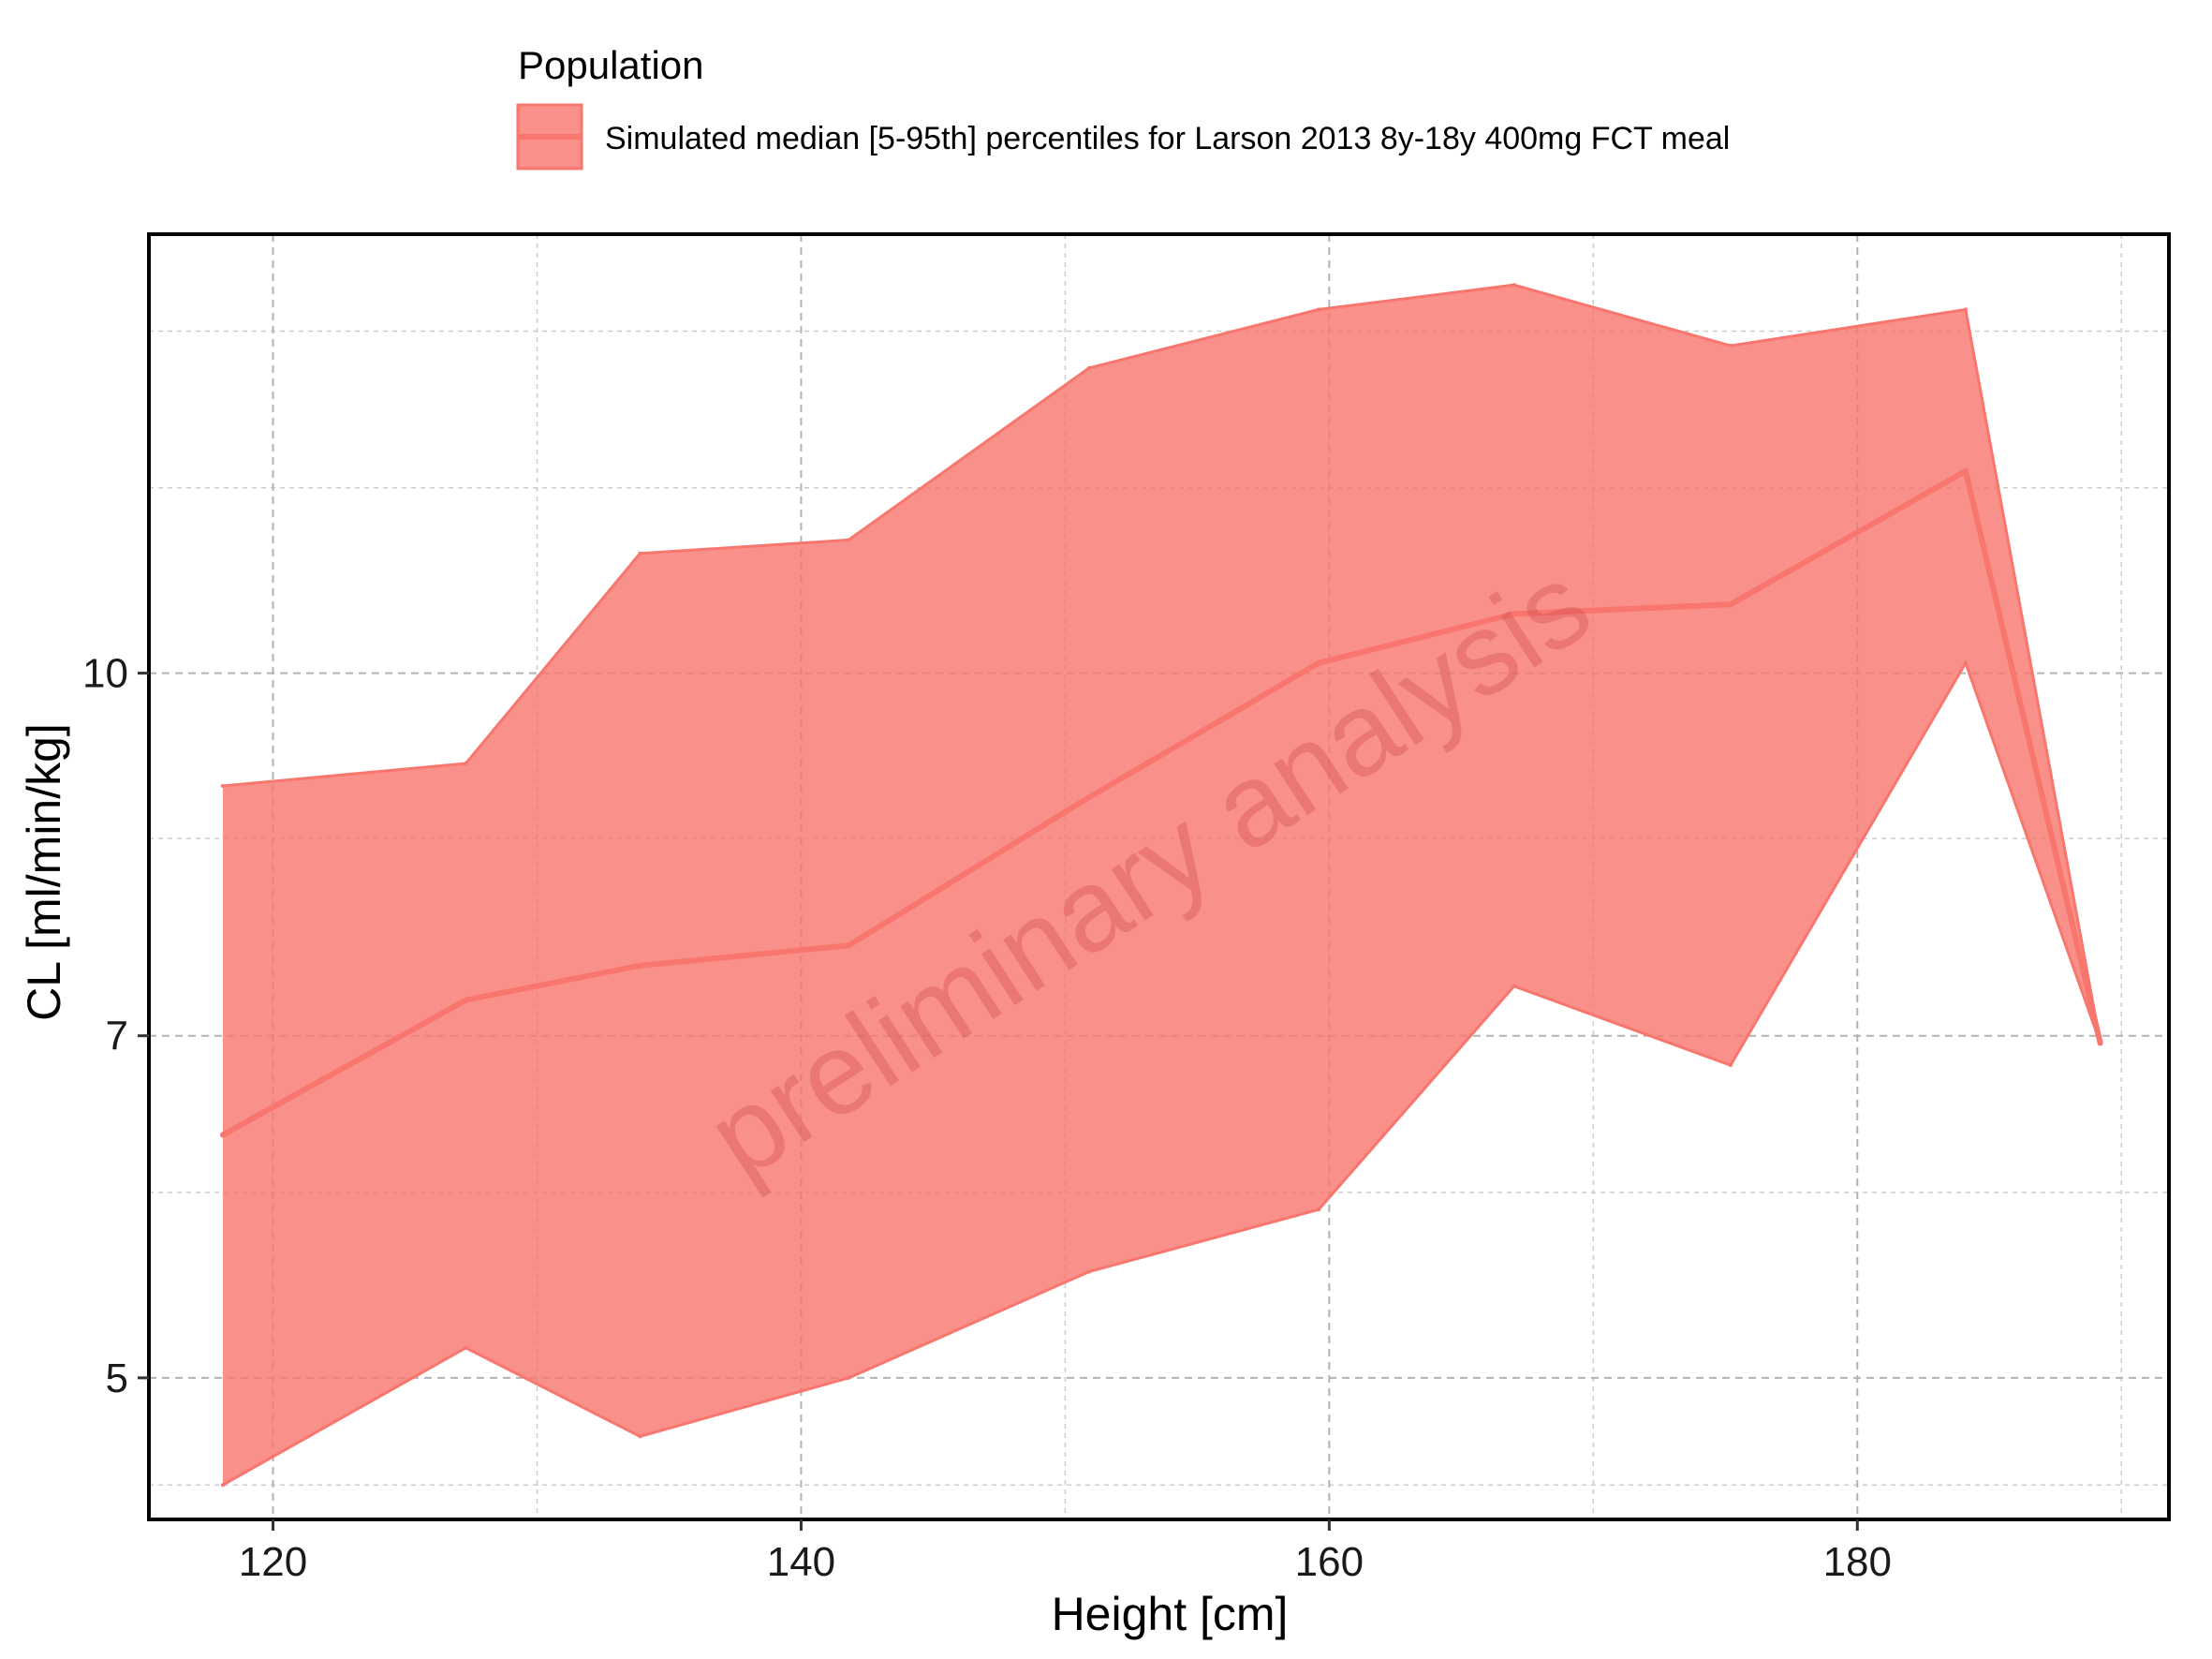 This screenshot has height=1659, width=2212. What do you see at coordinates (105, 674) in the screenshot?
I see `y-tick-label: 10` at bounding box center [105, 674].